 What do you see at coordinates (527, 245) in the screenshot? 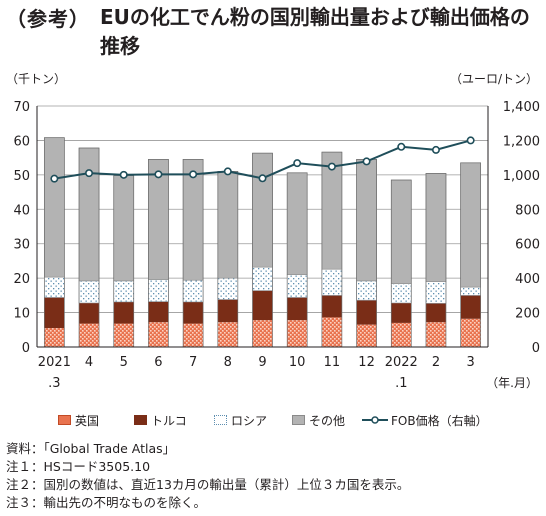
I see `y2-tick-label: 600` at bounding box center [527, 245].